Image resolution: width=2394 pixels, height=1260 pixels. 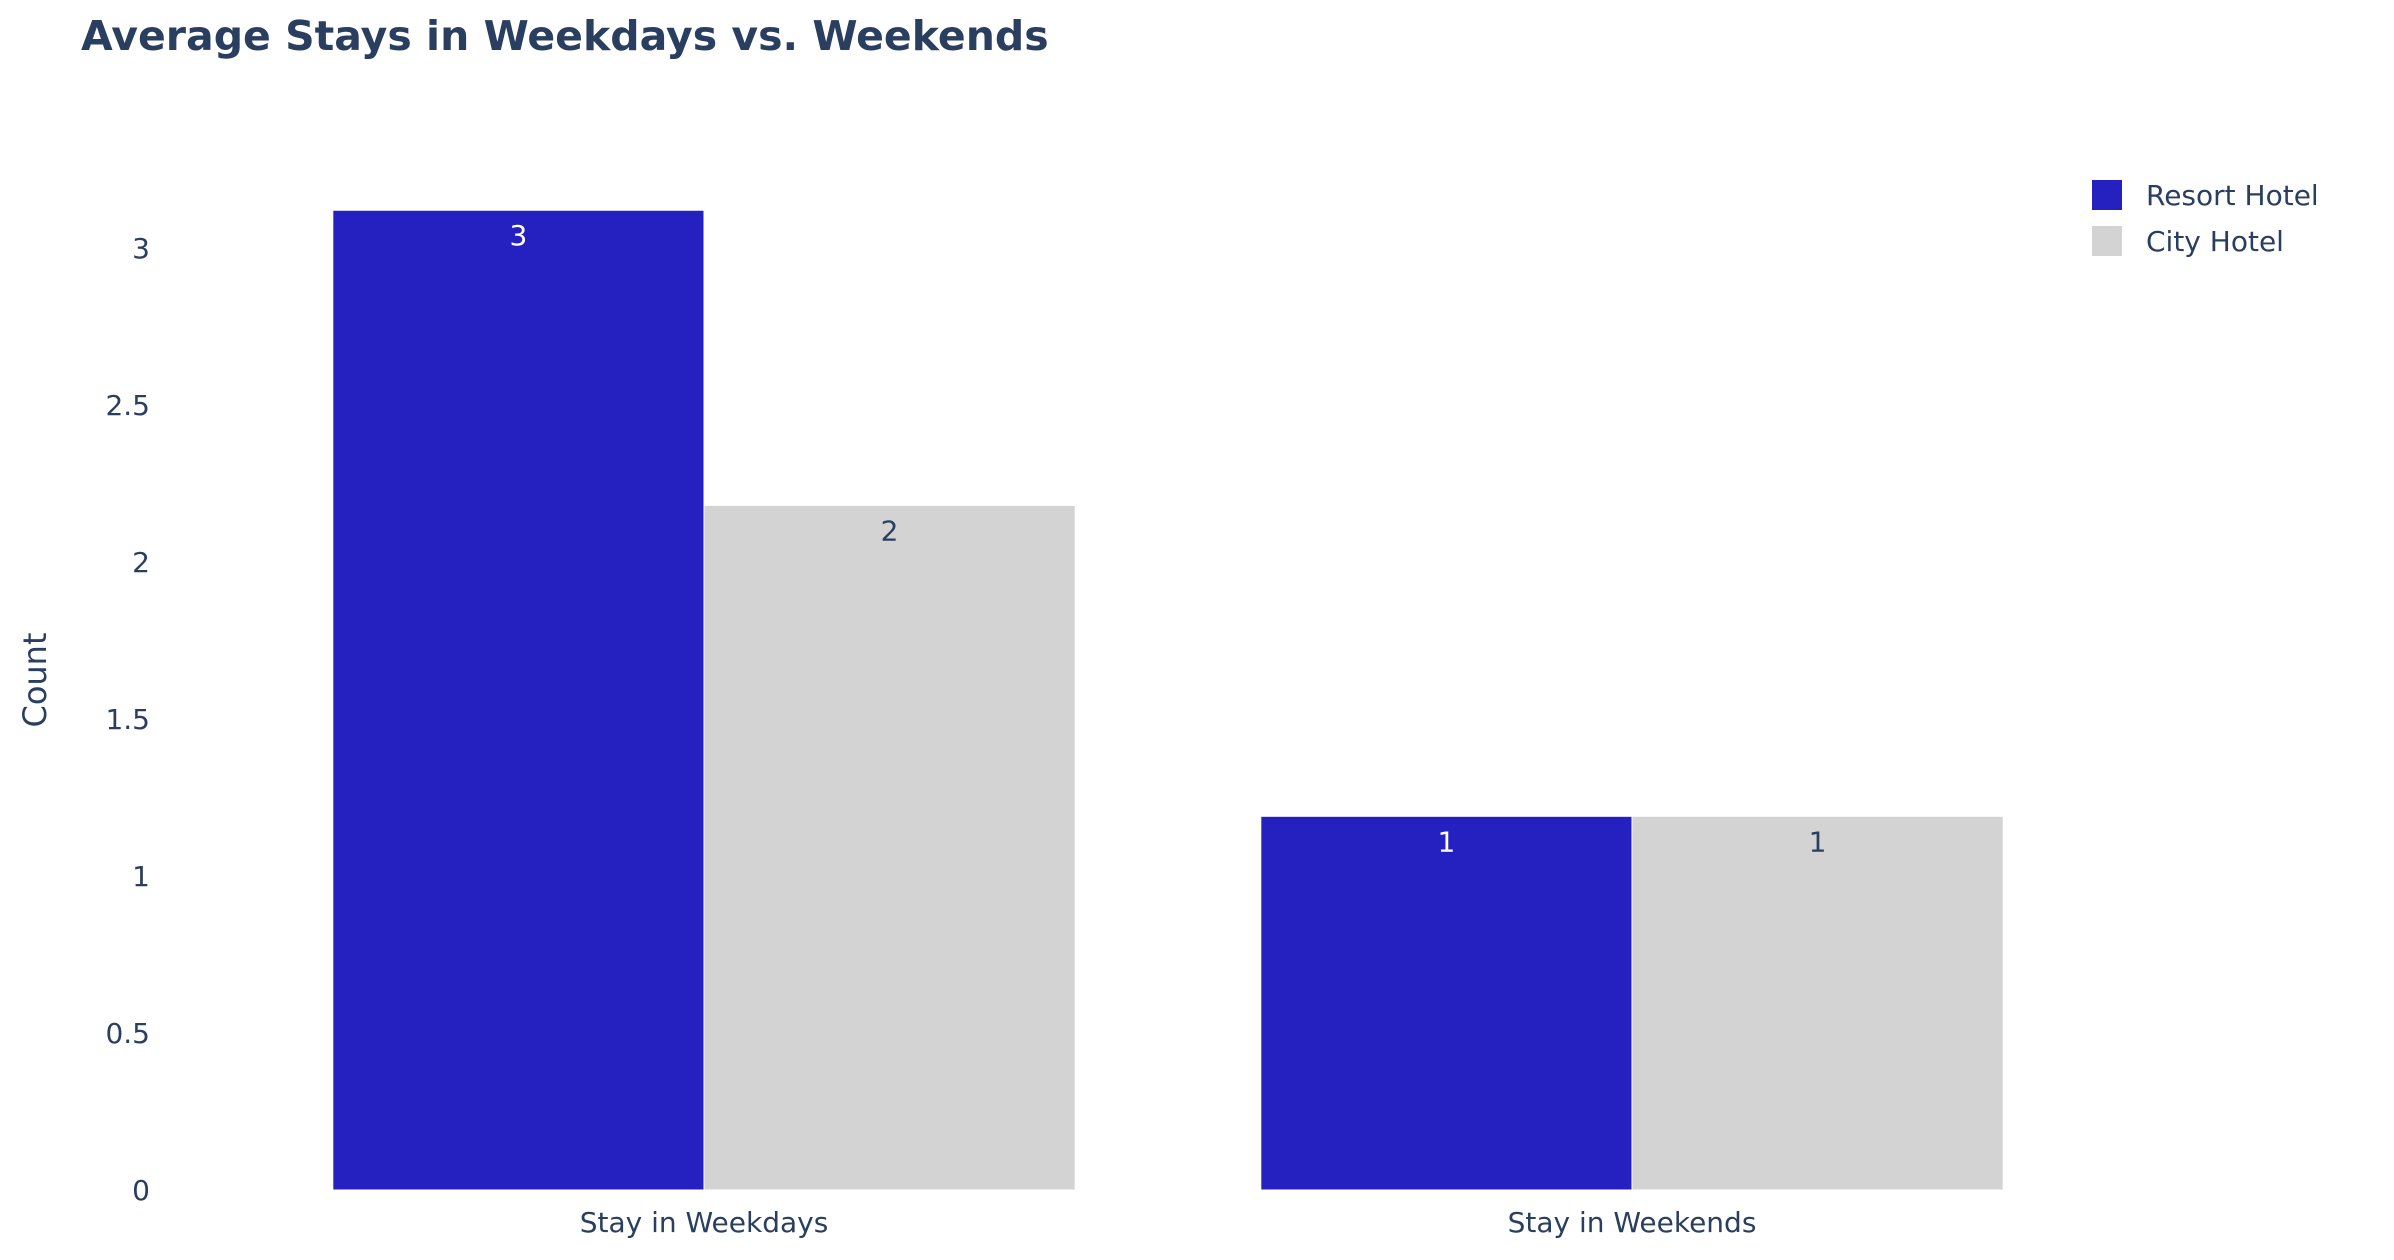 I want to click on x-tick-label: Stay in Weekdays, so click(x=704, y=1222).